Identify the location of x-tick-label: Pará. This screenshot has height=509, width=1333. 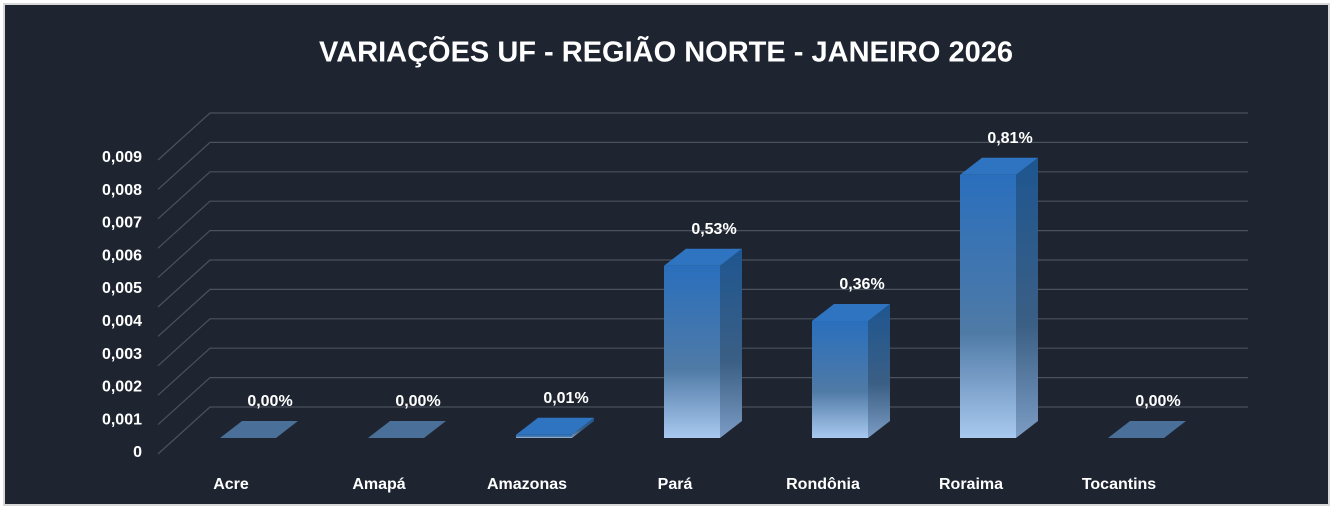
(675, 484).